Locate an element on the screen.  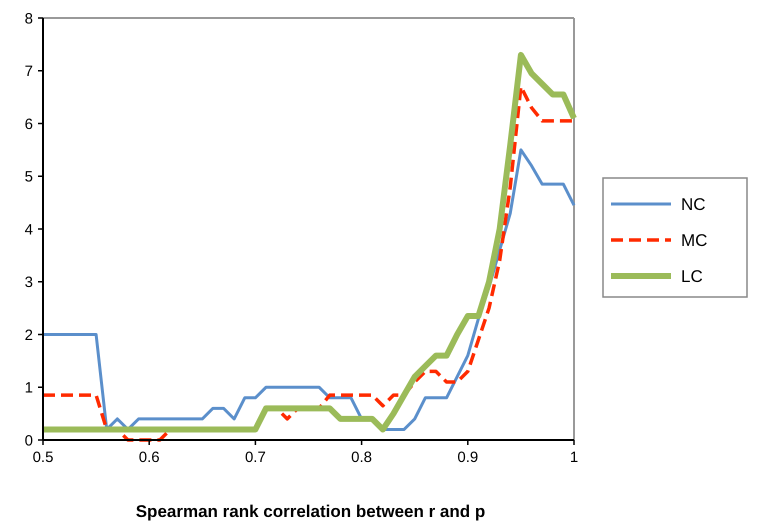
x-tick-label: 0.7 is located at coordinates (255, 457).